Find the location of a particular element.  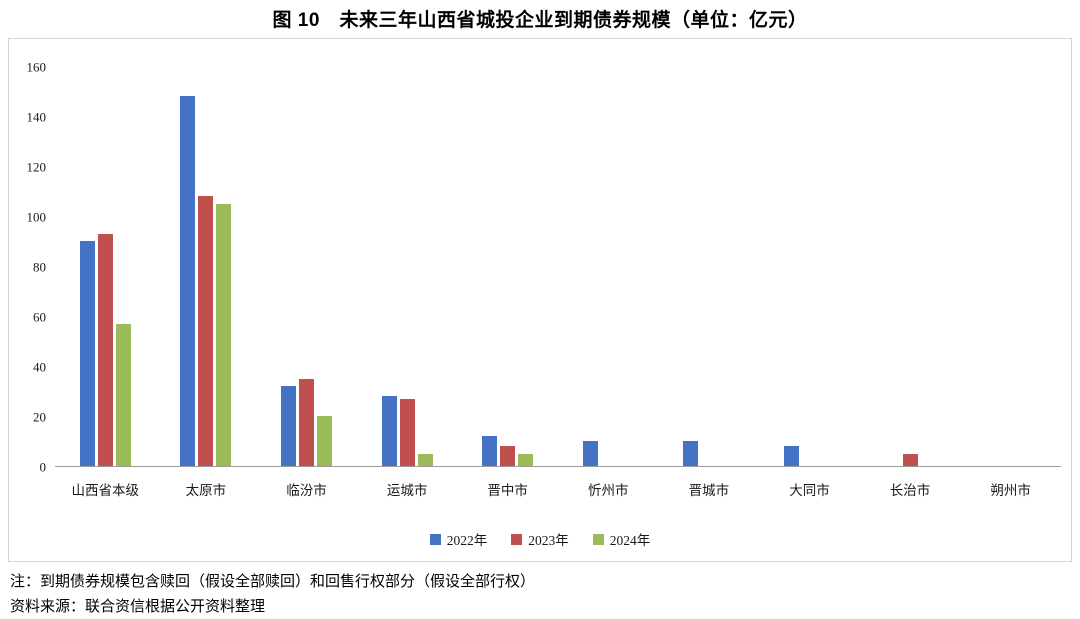

y-tick-label: 160 is located at coordinates (36, 67).